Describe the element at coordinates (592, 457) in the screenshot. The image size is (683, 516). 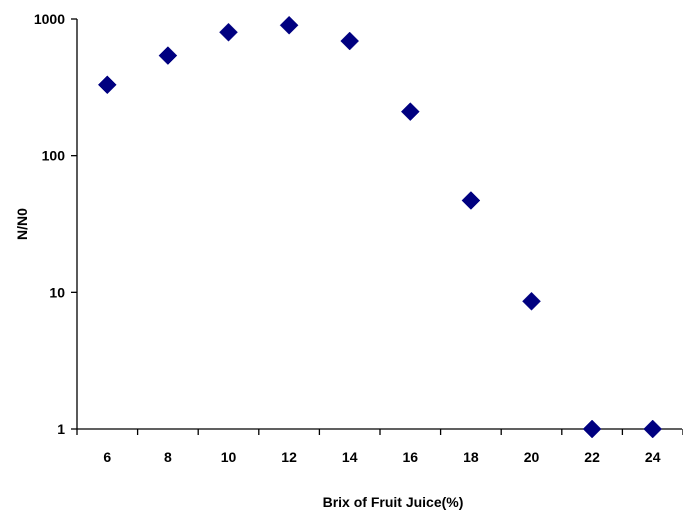
I see `x-tick-label: 22` at that location.